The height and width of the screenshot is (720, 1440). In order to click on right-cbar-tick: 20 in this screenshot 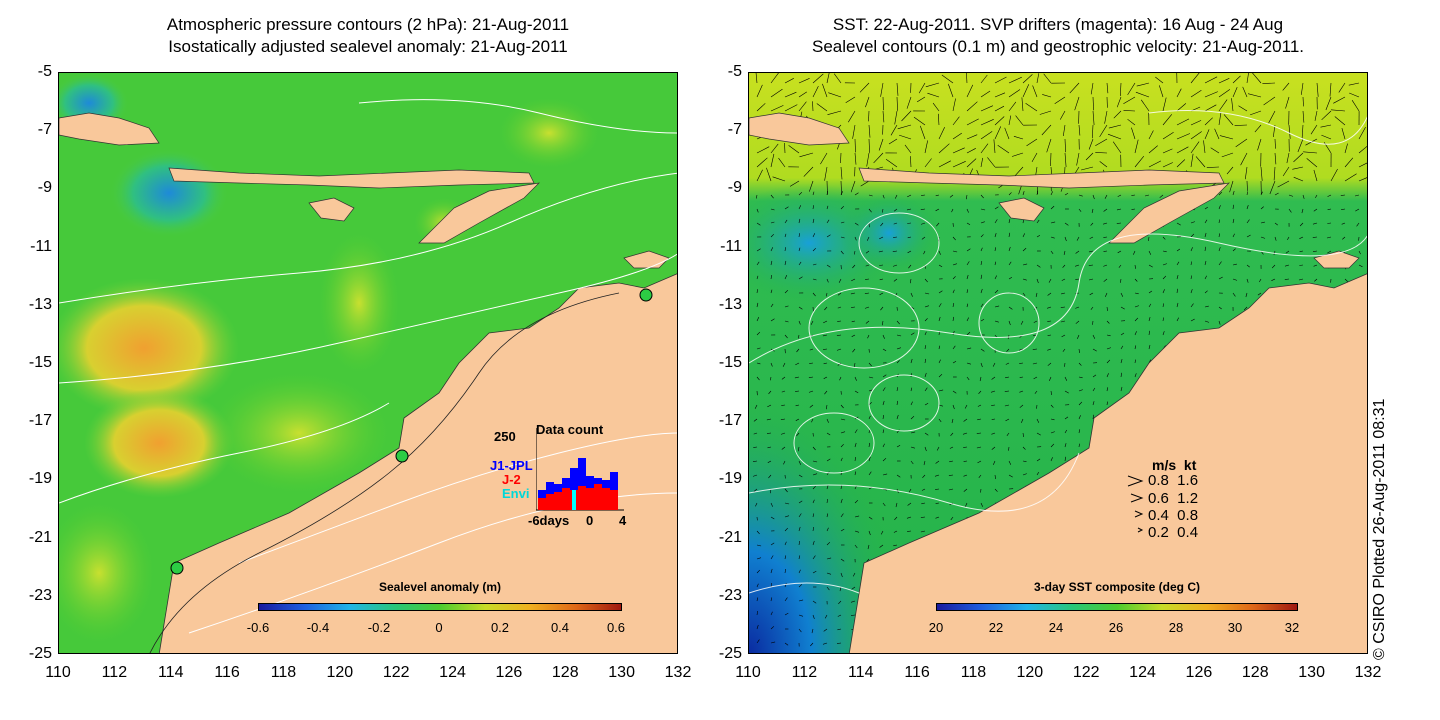, I will do `click(936, 627)`.